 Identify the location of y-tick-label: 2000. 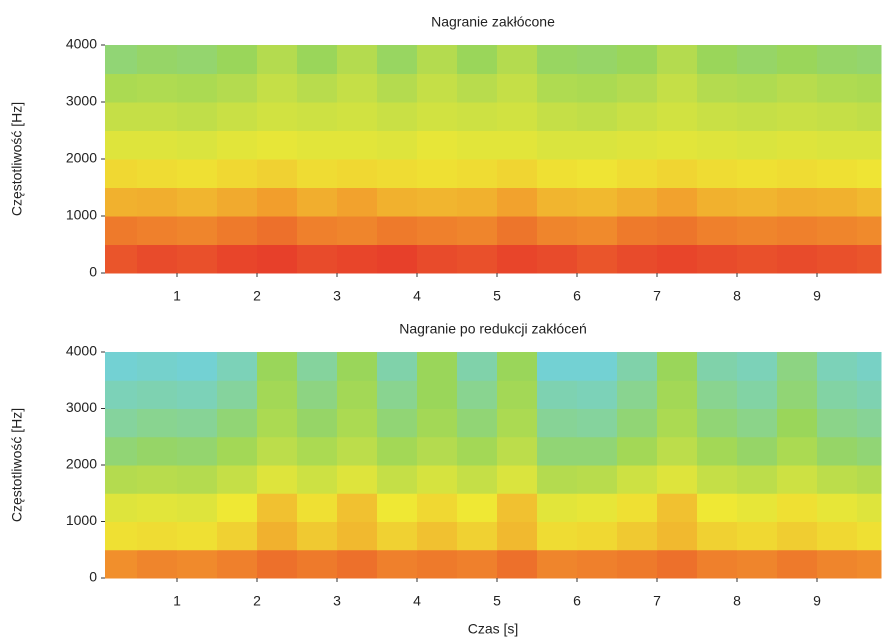
(81, 464).